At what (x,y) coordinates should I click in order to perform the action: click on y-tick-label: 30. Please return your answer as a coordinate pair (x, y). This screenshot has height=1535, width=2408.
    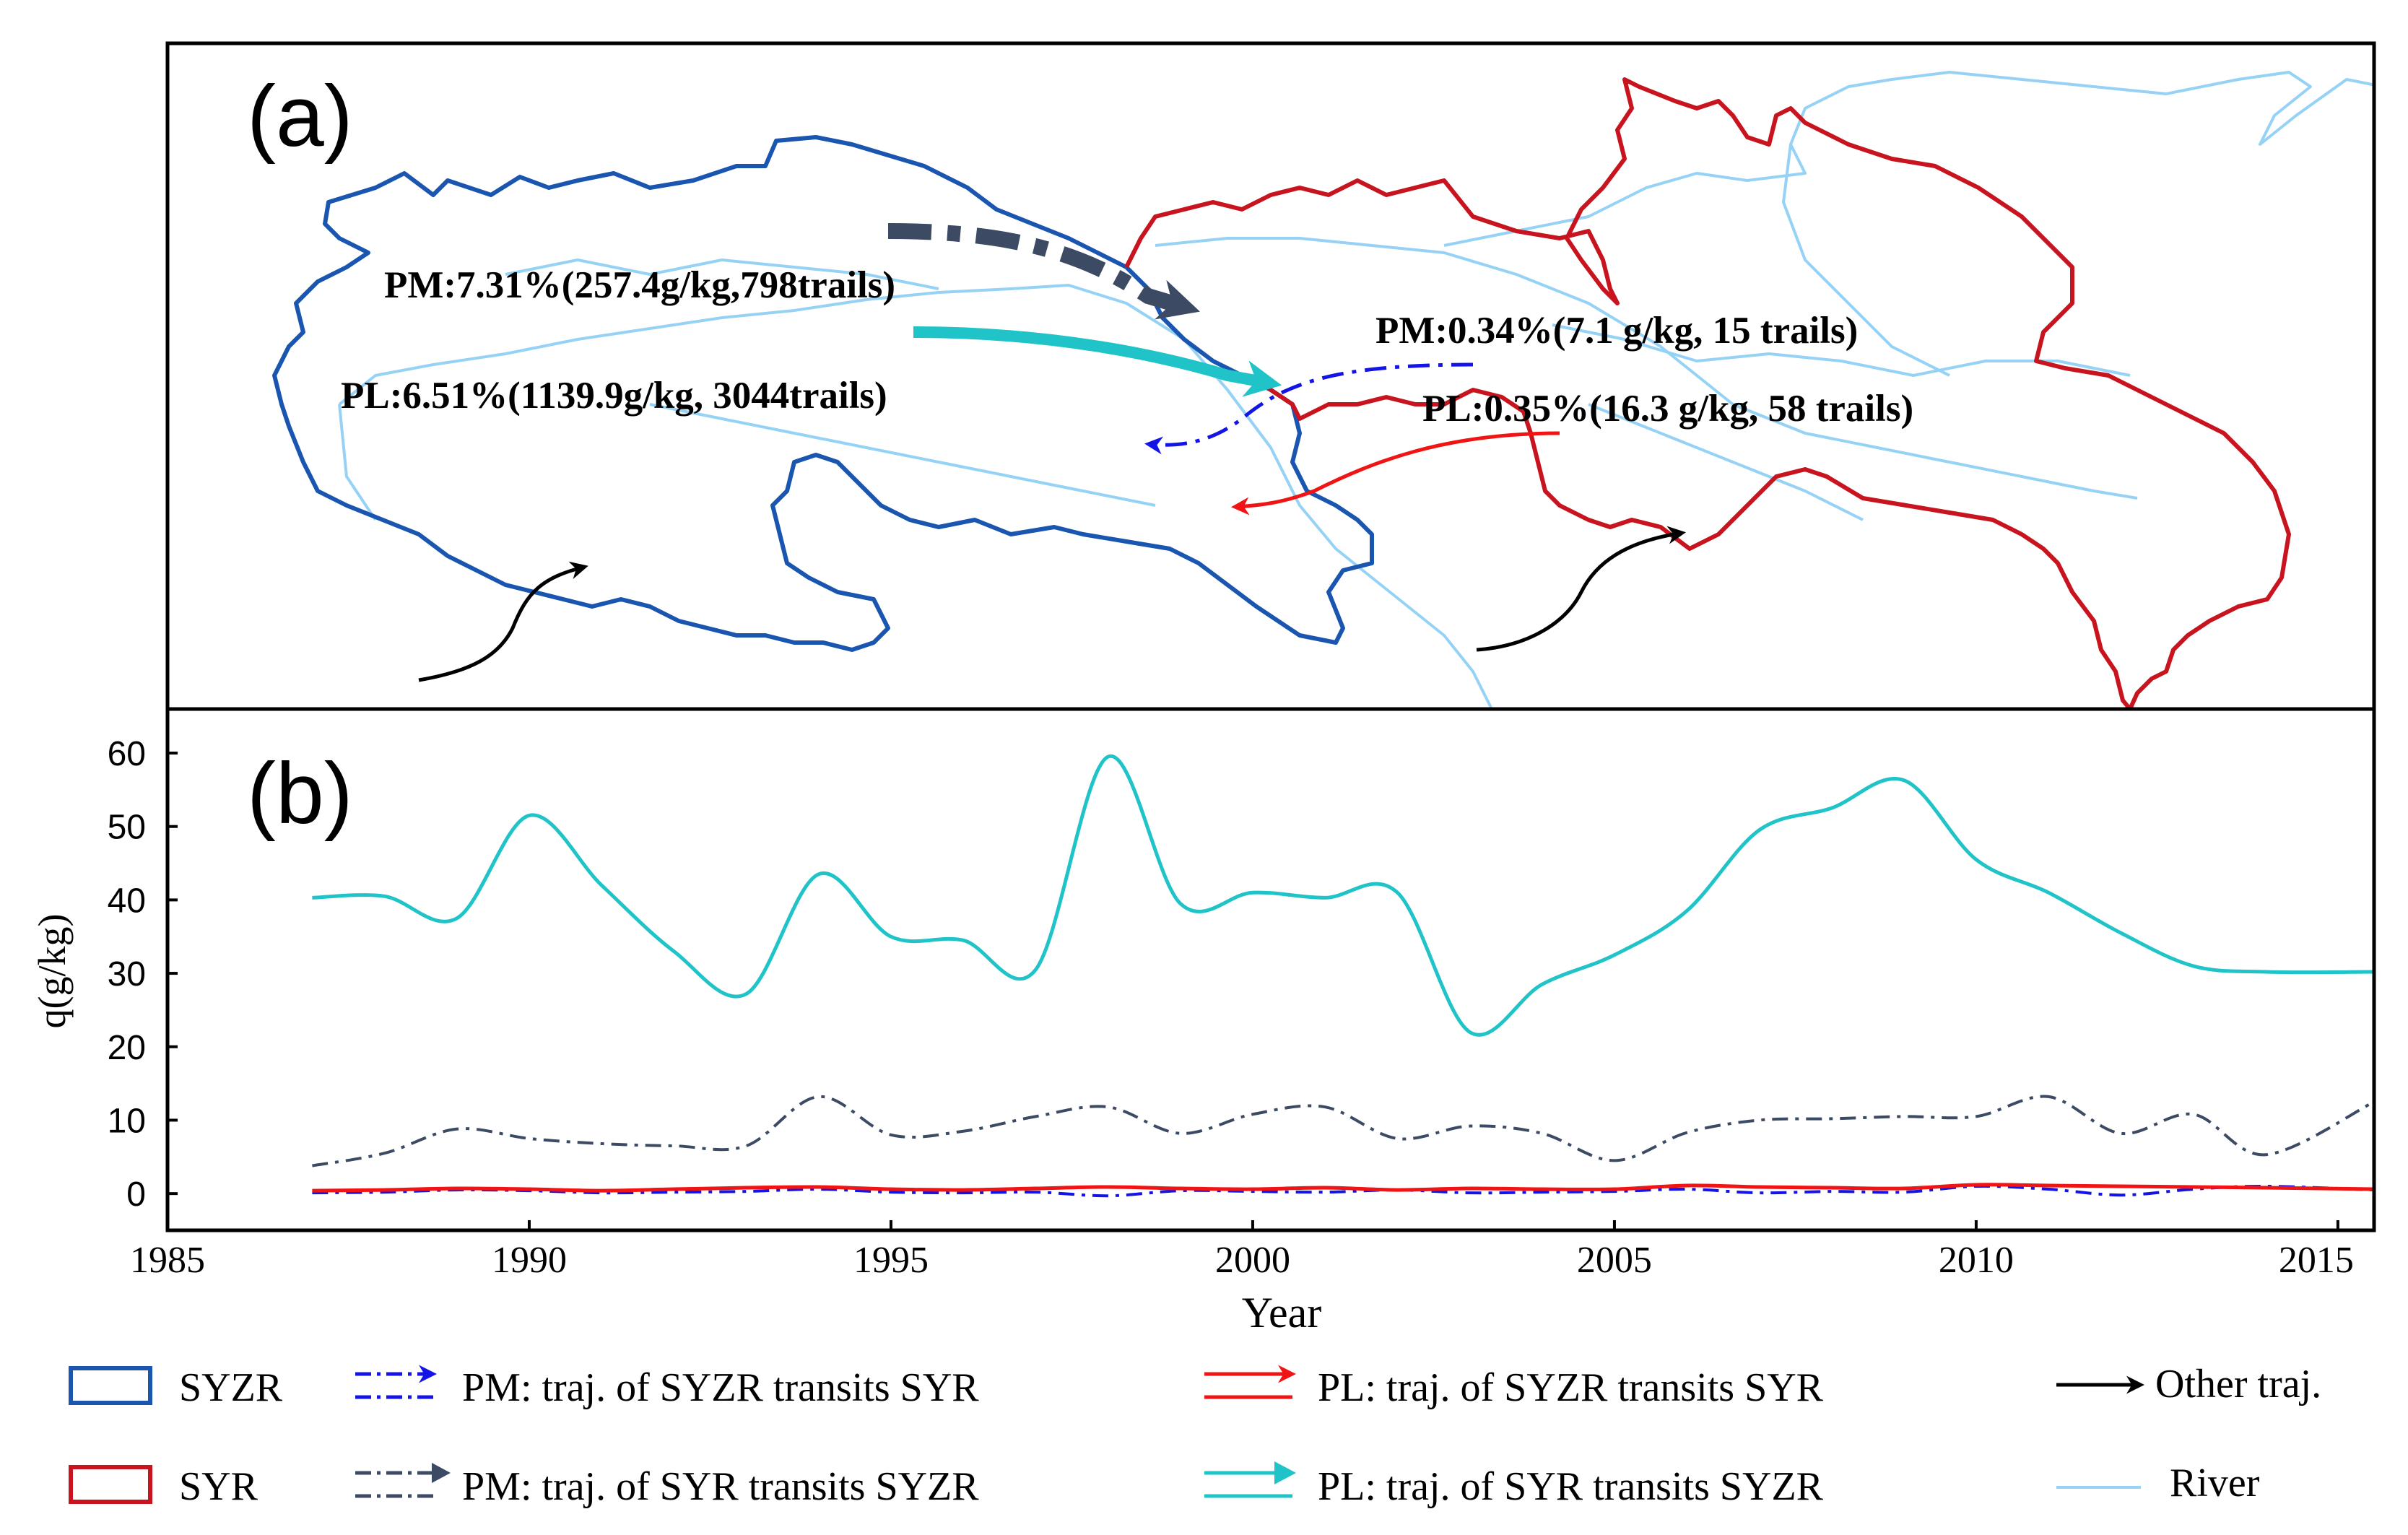
    Looking at the image, I should click on (127, 974).